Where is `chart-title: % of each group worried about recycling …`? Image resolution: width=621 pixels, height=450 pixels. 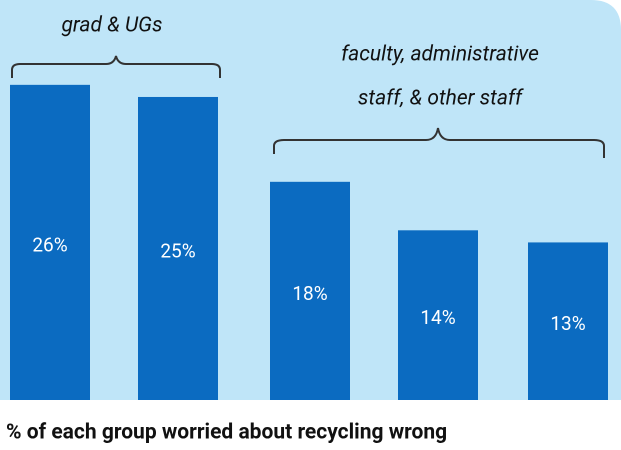 chart-title: % of each group worried about recycling … is located at coordinates (226, 433).